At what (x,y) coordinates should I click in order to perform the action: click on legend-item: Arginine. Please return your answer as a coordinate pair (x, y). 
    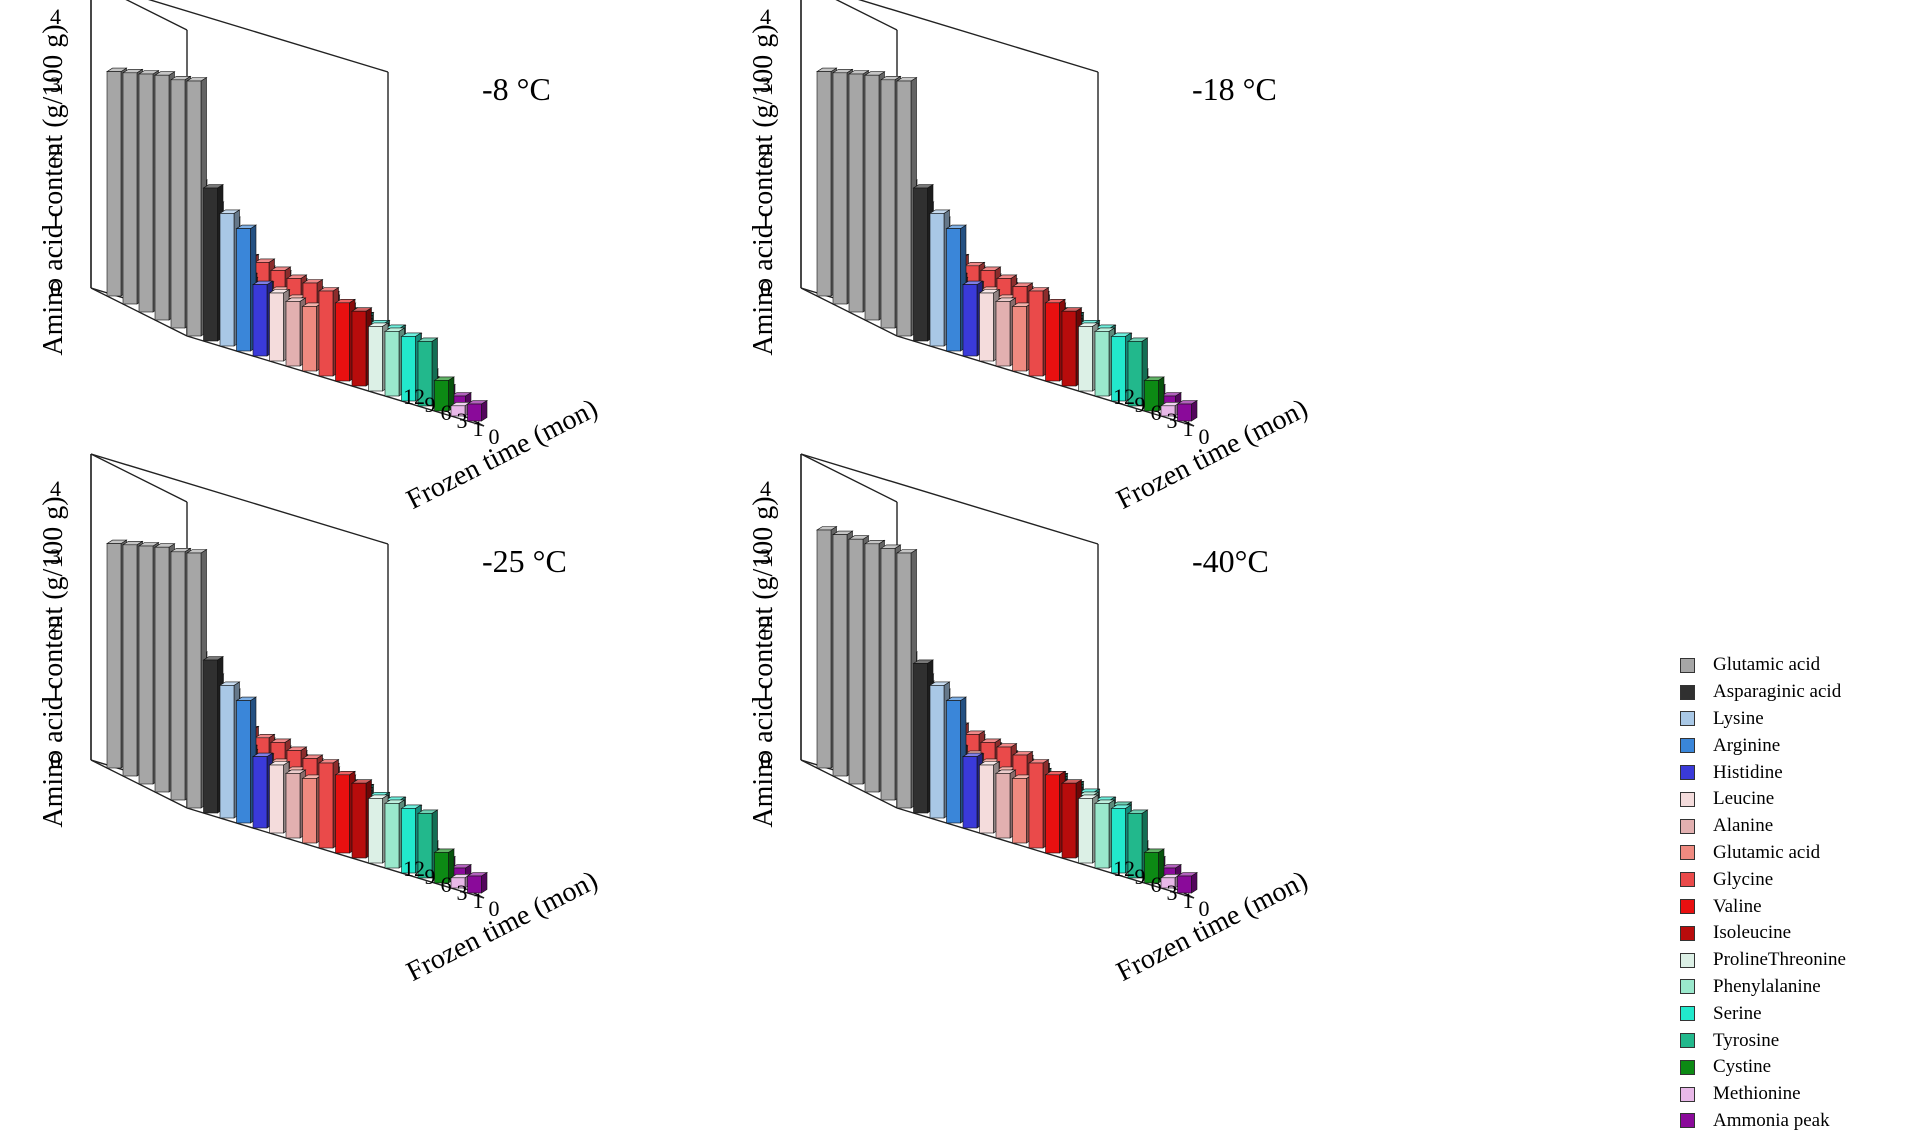
    Looking at the image, I should click on (1792, 745).